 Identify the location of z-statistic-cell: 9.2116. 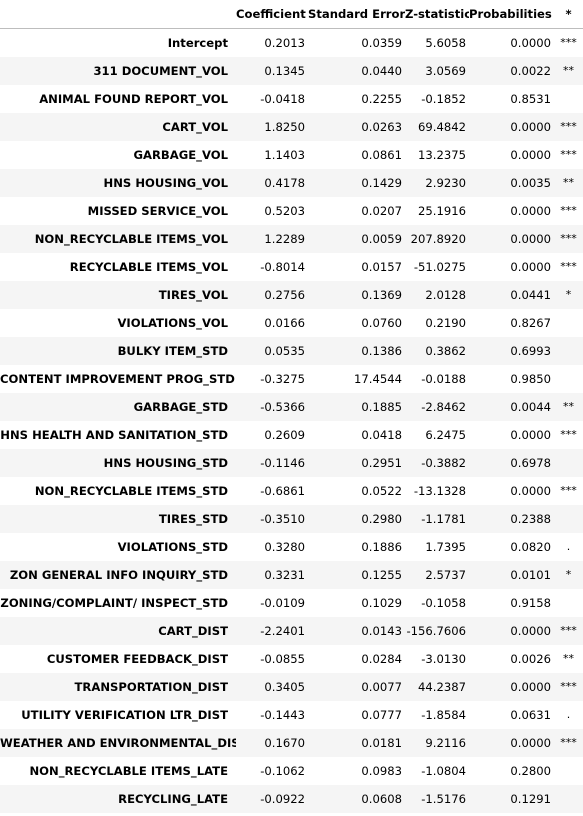
(445, 743).